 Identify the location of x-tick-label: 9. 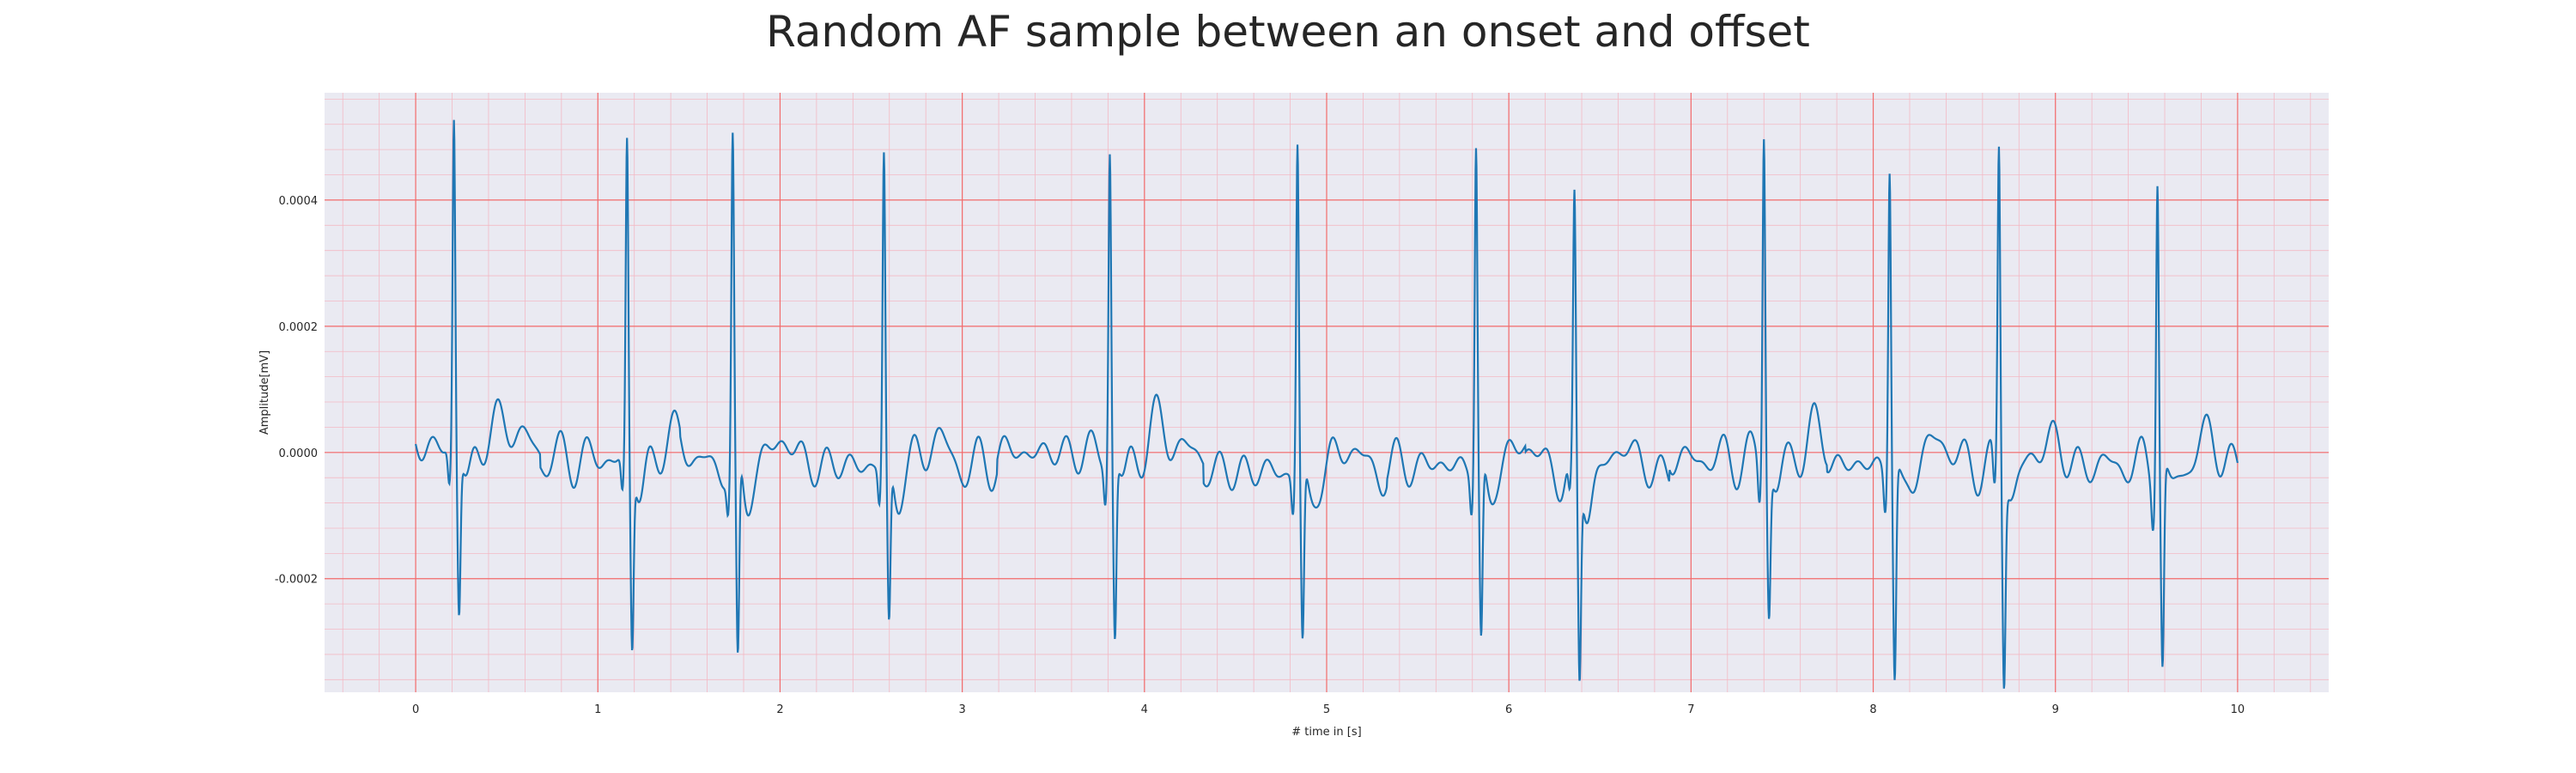
(2055, 709).